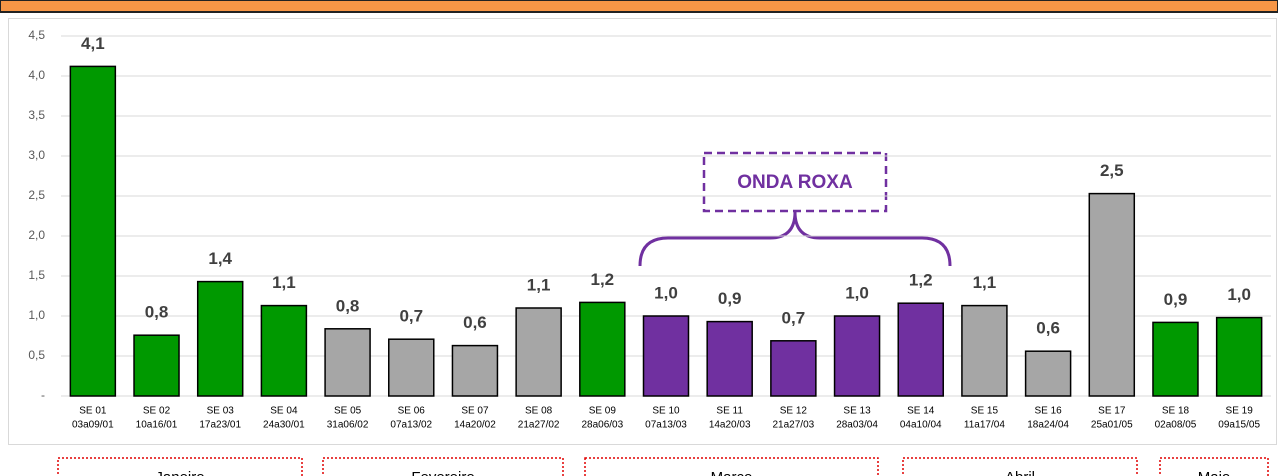 The image size is (1278, 476). Describe the element at coordinates (1239, 425) in the screenshot. I see `x-tick-period: 09a15/05` at that location.